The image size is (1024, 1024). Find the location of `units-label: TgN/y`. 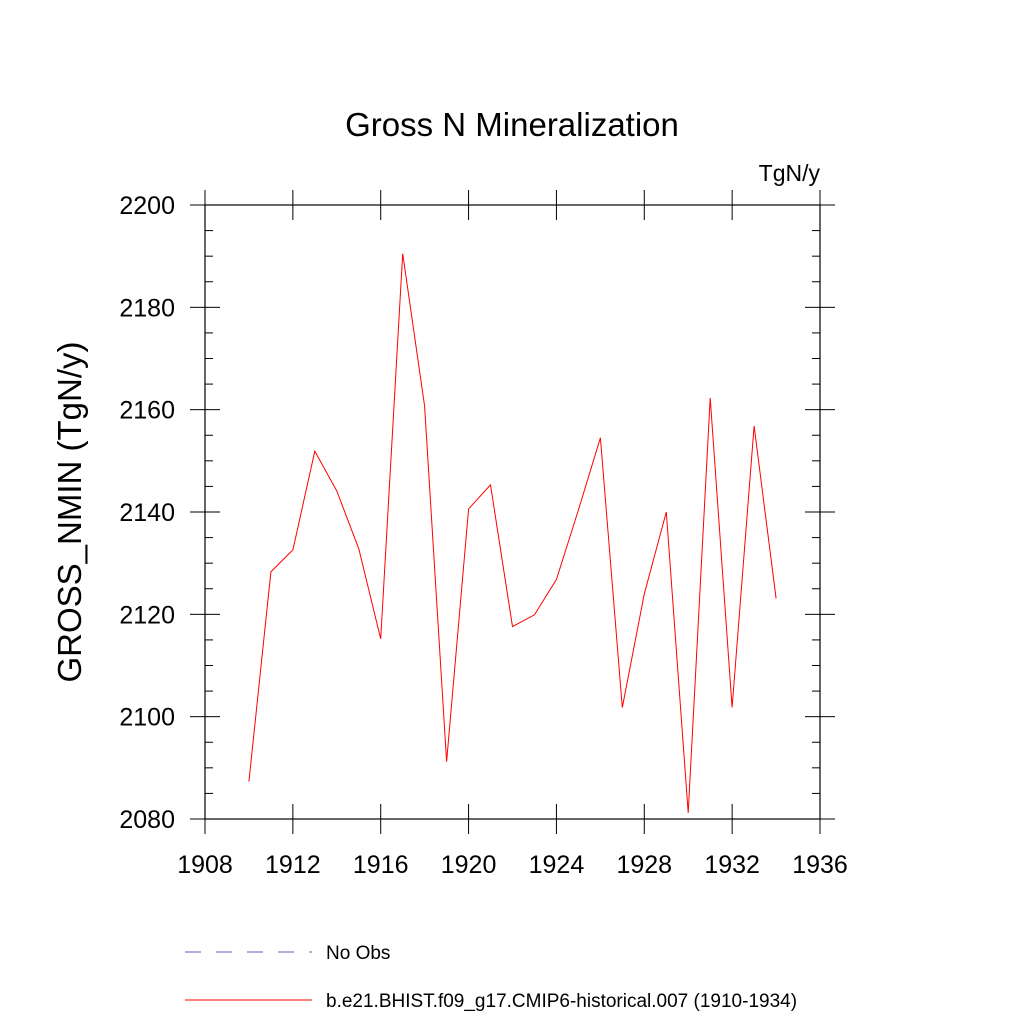

units-label: TgN/y is located at coordinates (790, 173).